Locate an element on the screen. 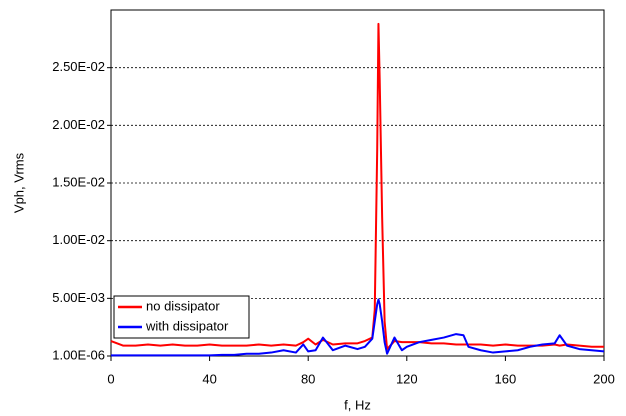 Image resolution: width=626 pixels, height=416 pixels. x-tick-label: 40 is located at coordinates (209, 378).